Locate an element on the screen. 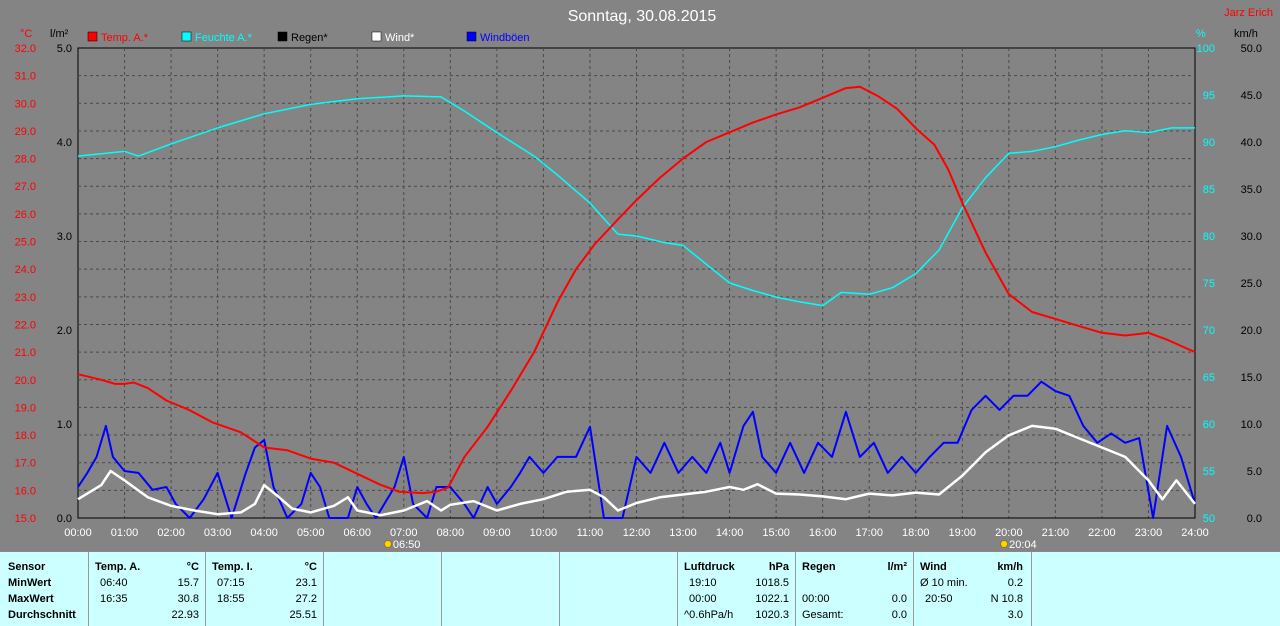 This screenshot has width=1280, height=626. wind-tick-label: 15.0 is located at coordinates (1251, 378).